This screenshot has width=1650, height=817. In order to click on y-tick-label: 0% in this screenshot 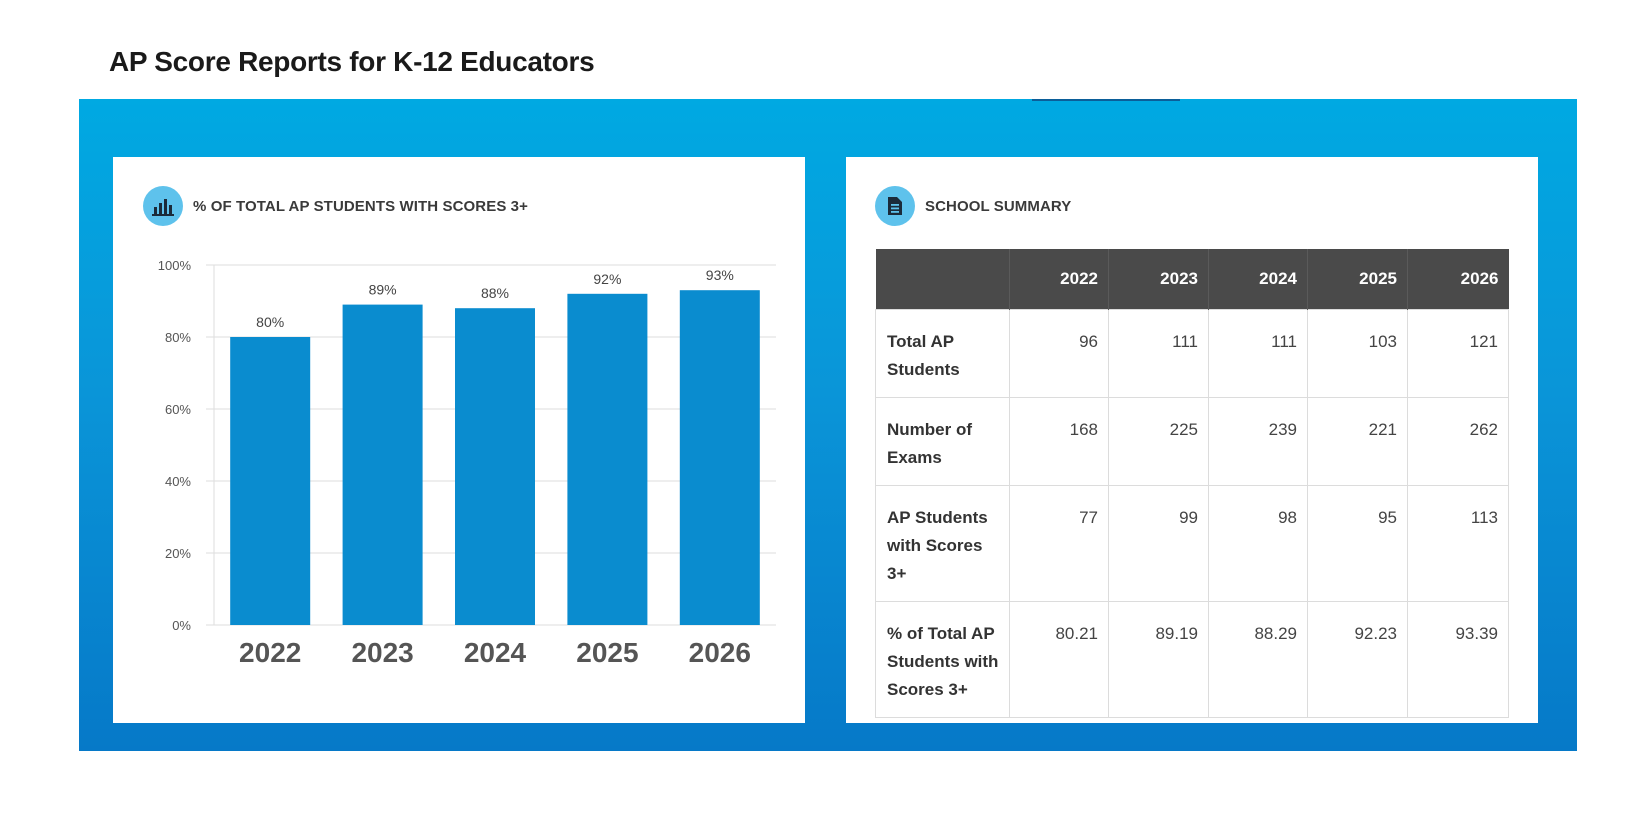, I will do `click(181, 625)`.